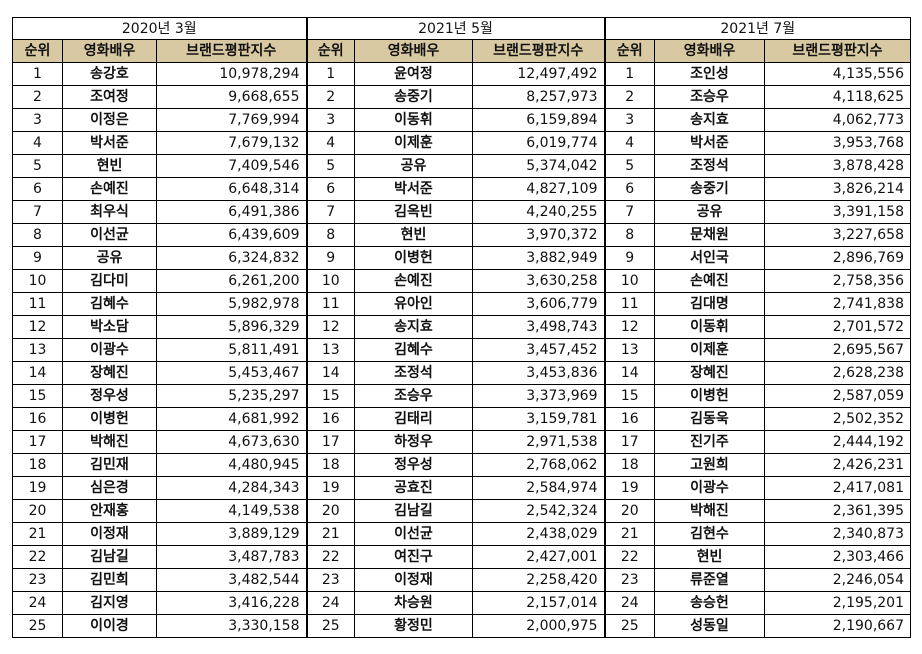  I want to click on actor-name-cell: 공유, so click(413, 166).